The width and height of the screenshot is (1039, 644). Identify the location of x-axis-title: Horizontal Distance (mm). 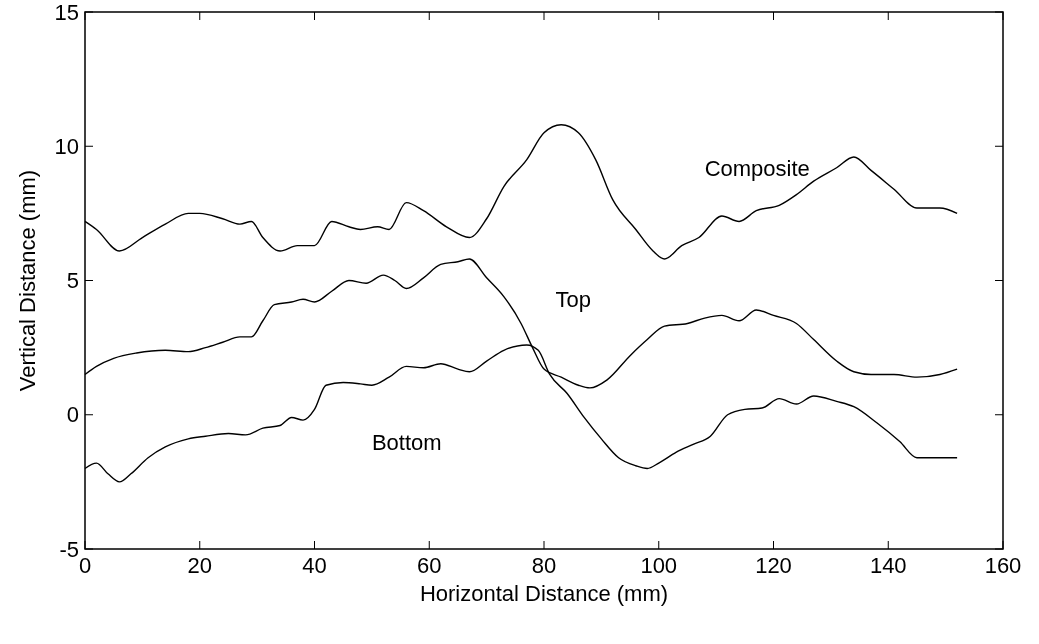
(544, 593).